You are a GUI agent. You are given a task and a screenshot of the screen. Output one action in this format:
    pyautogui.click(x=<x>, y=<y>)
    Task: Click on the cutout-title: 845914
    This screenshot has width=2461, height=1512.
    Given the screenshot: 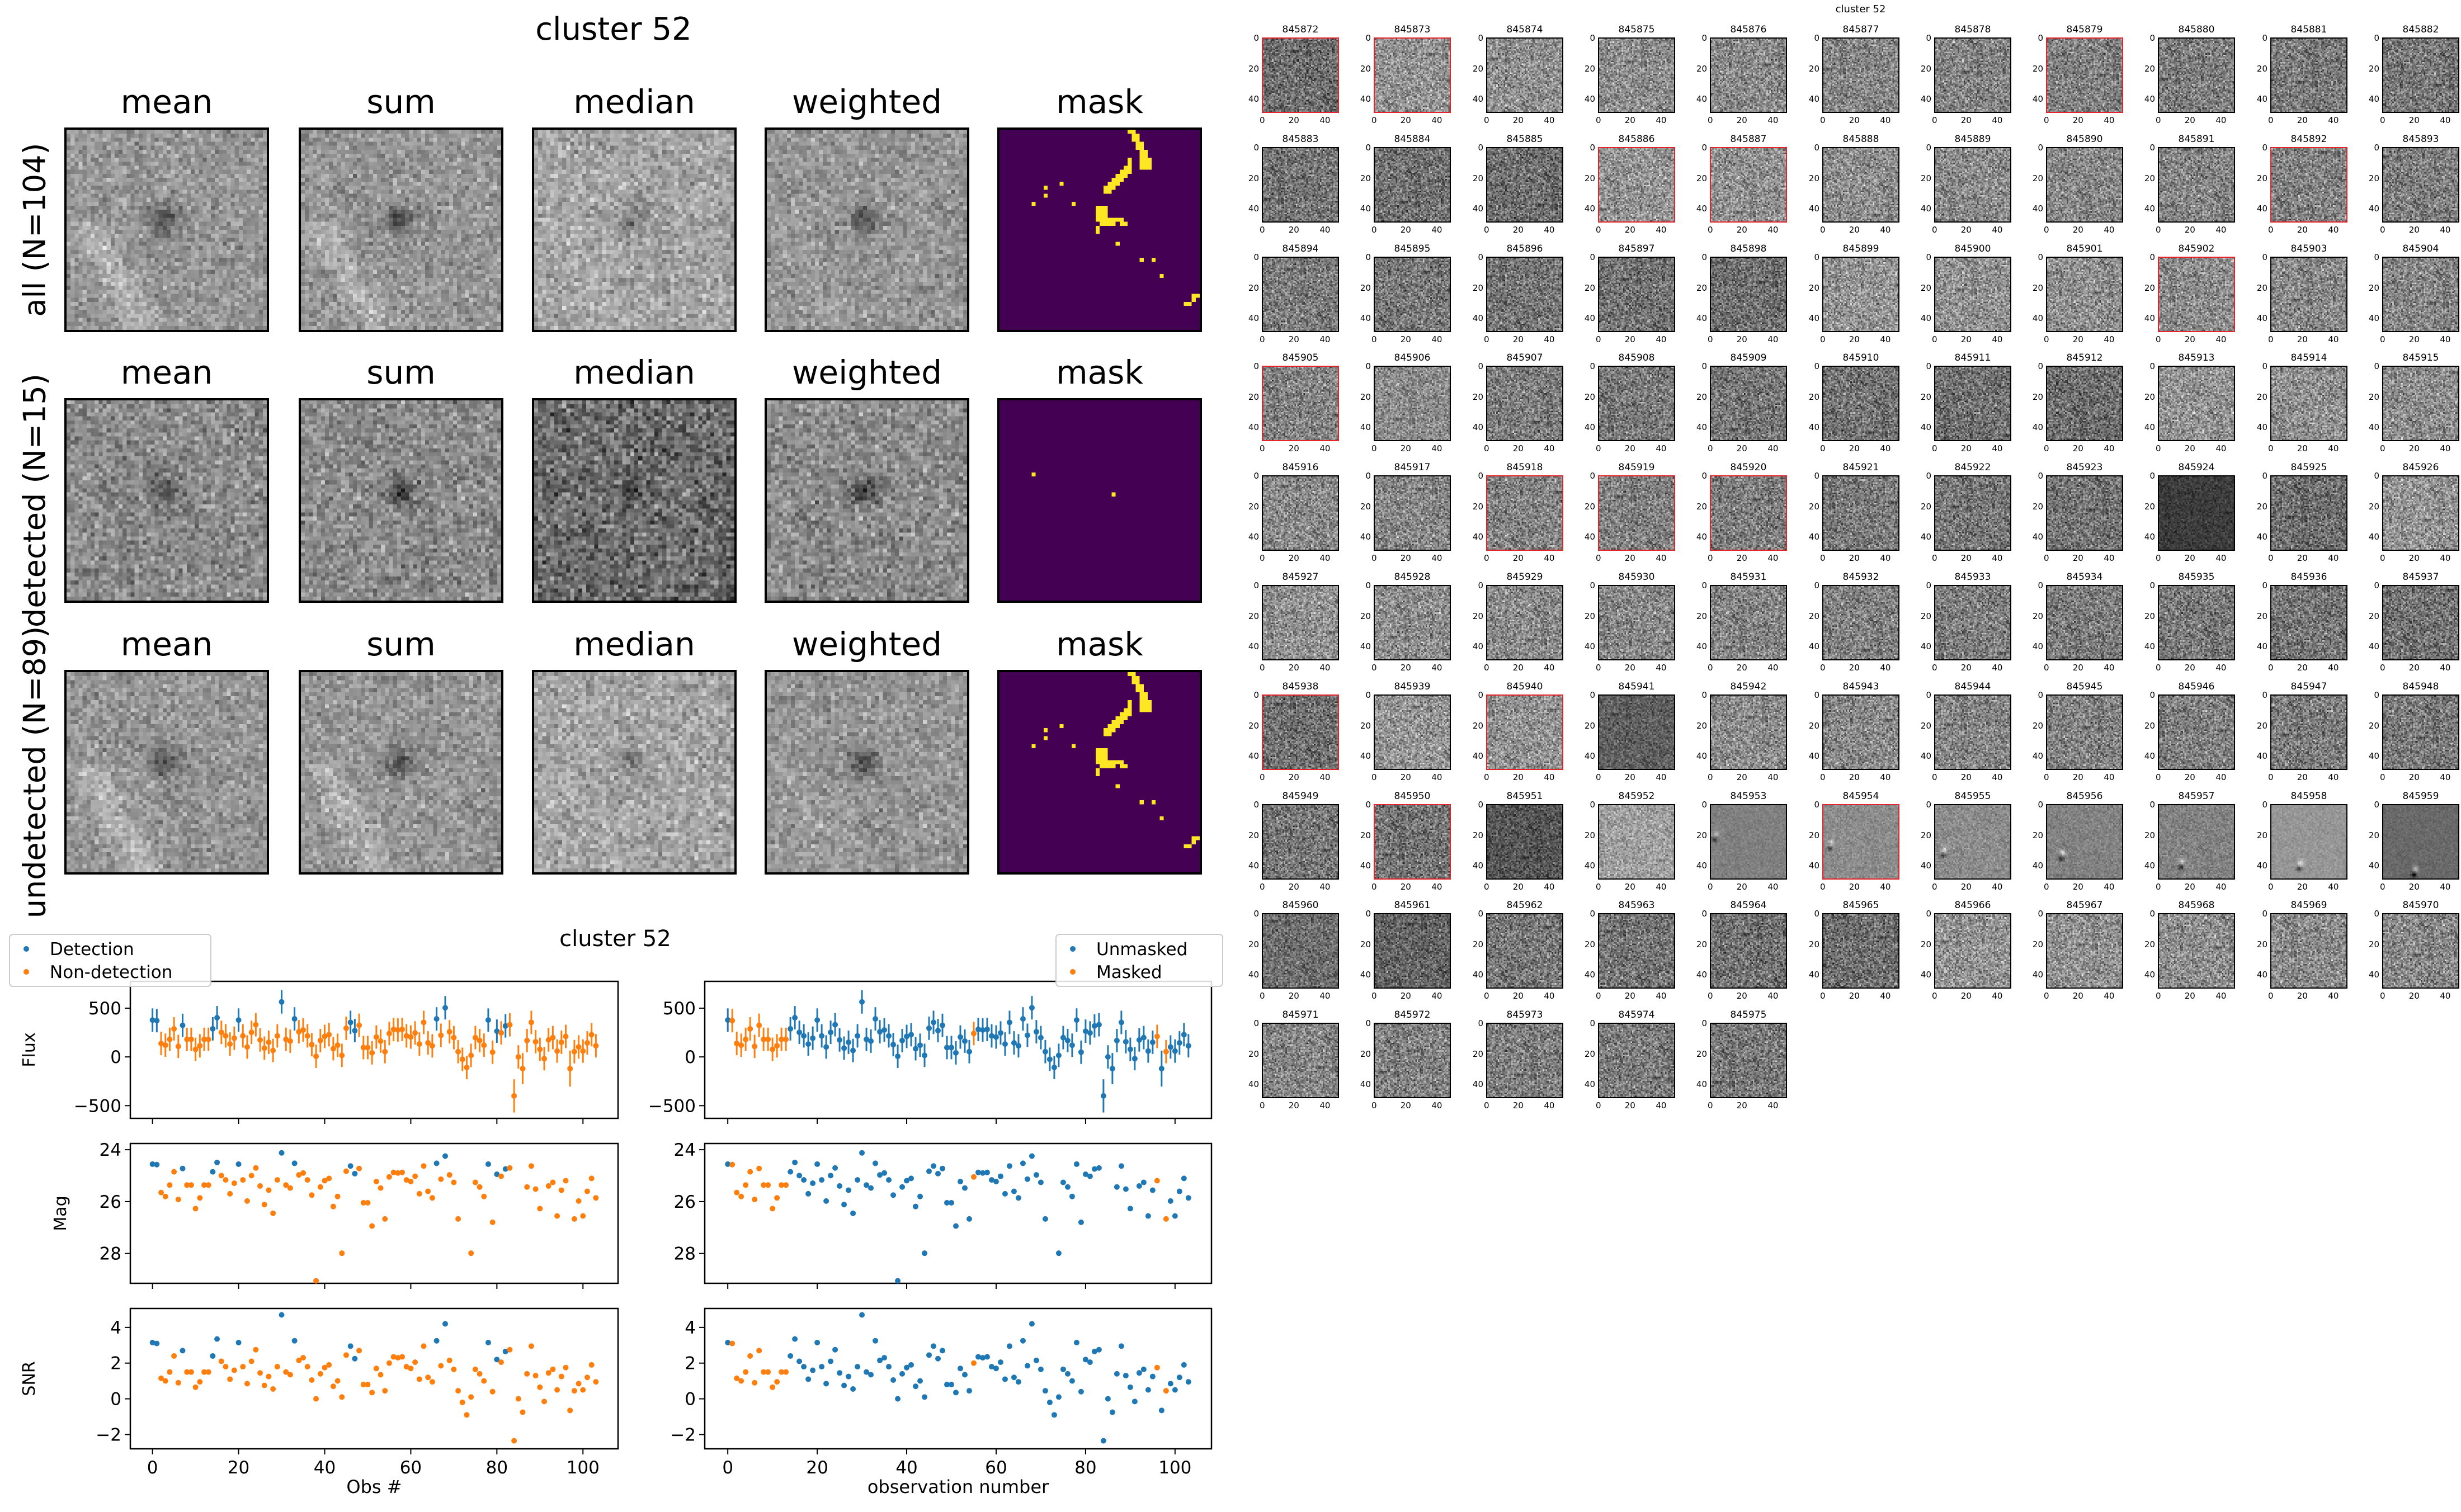 What is the action you would take?
    pyautogui.click(x=2308, y=357)
    